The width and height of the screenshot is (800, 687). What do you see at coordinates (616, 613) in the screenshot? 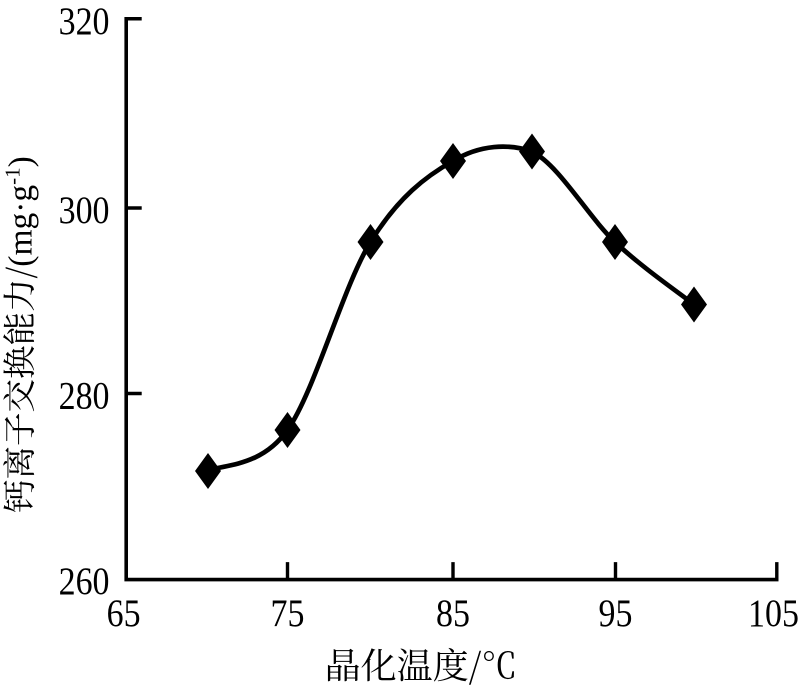
I see `svg-text: 95` at bounding box center [616, 613].